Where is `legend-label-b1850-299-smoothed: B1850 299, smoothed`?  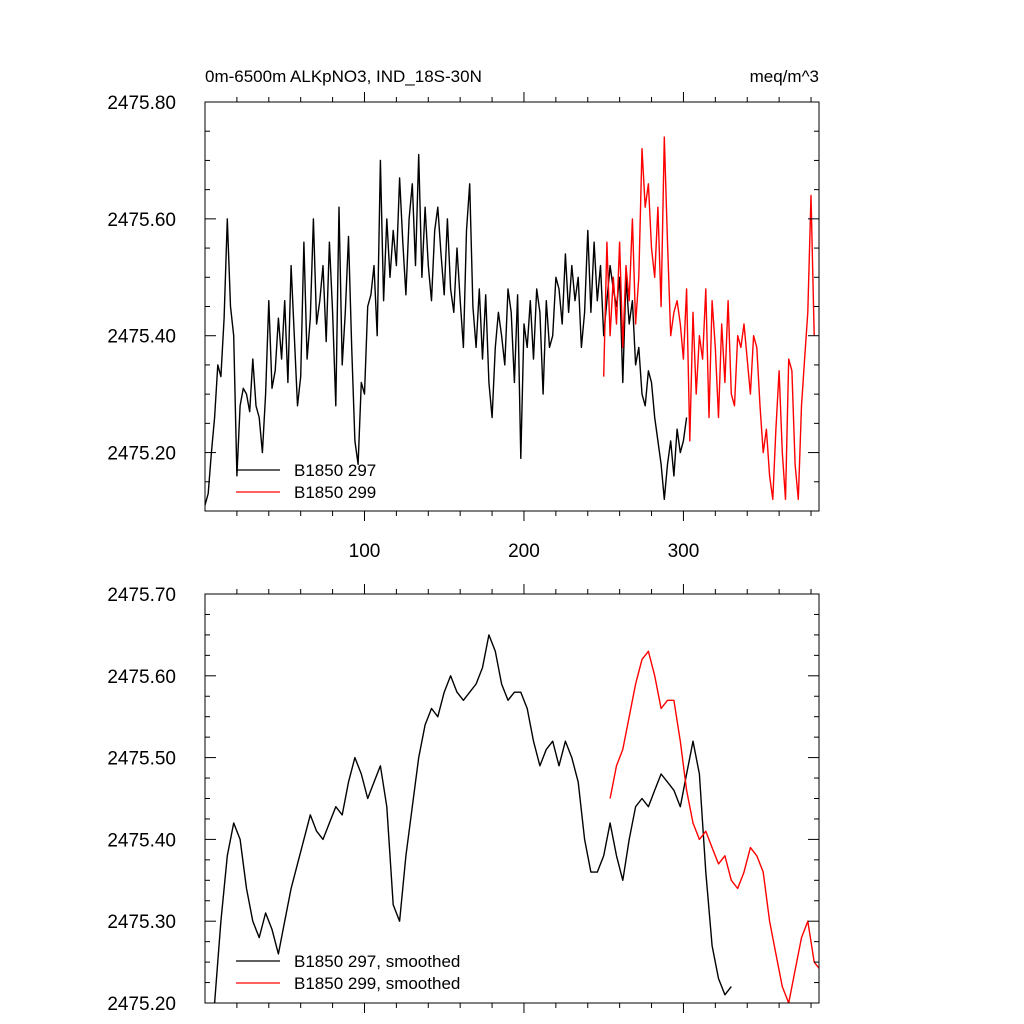
legend-label-b1850-299-smoothed: B1850 299, smoothed is located at coordinates (377, 983).